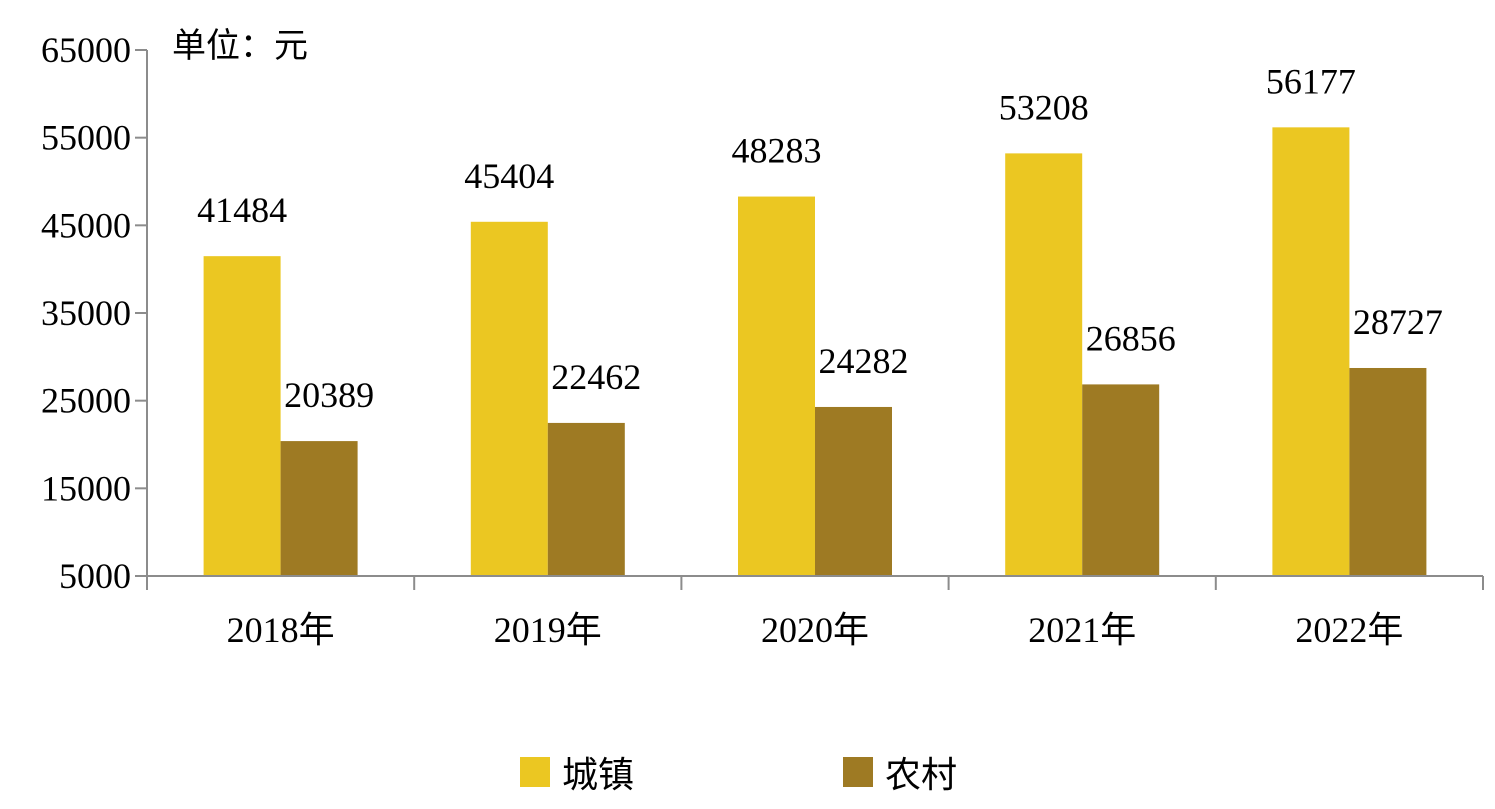 This screenshot has width=1495, height=809. Describe the element at coordinates (853, 491) in the screenshot. I see `bar-rural-2020年` at that location.